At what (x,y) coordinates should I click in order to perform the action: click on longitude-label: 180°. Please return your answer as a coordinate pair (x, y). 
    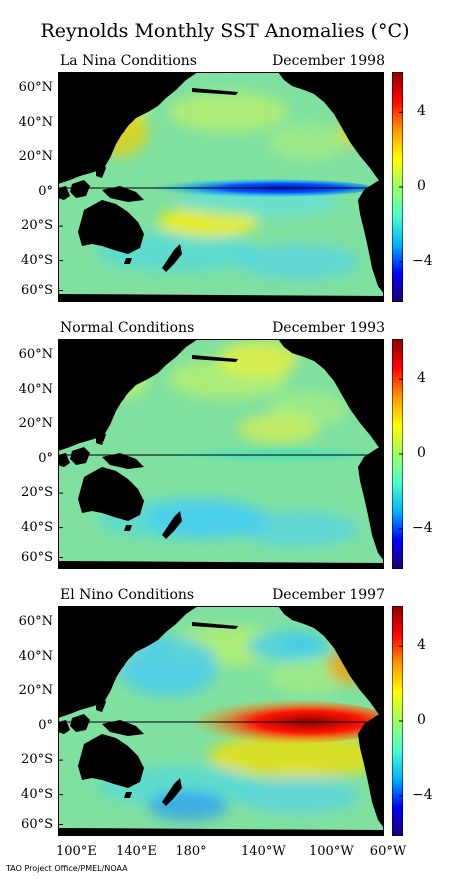
    Looking at the image, I should click on (191, 851).